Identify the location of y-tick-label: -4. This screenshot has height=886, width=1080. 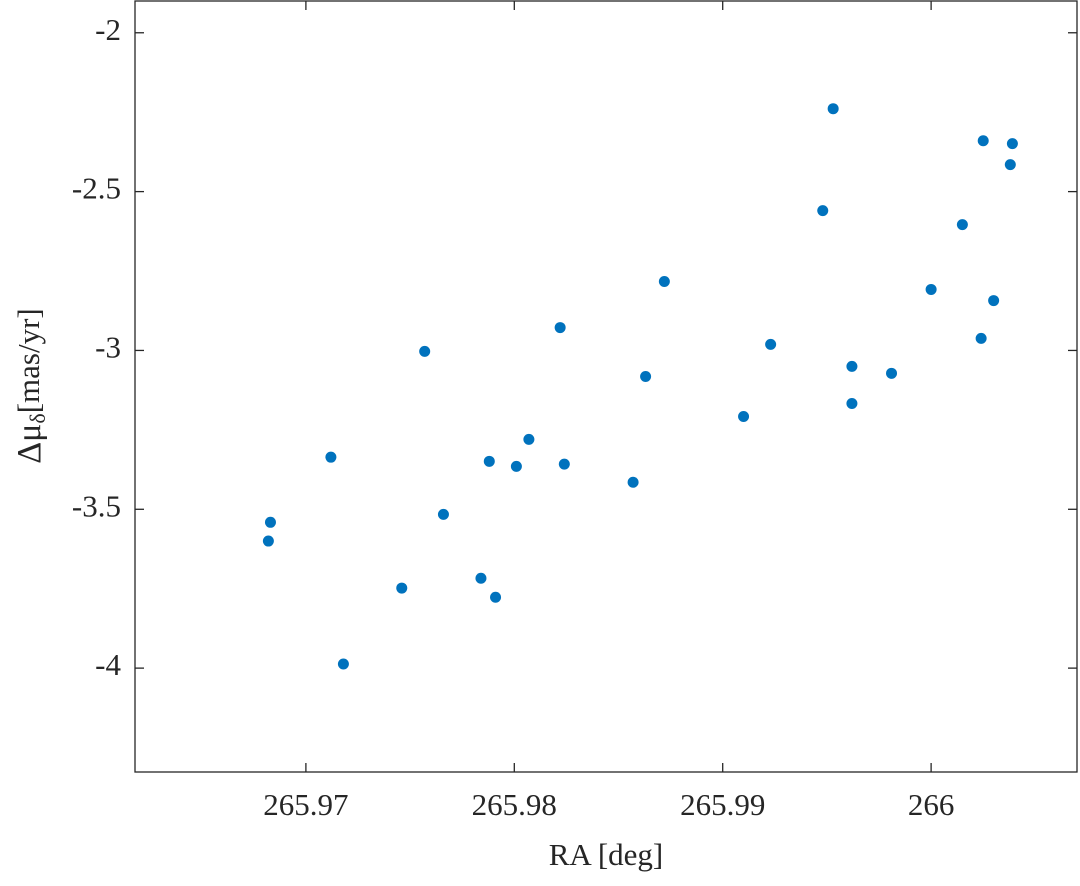
(108, 664).